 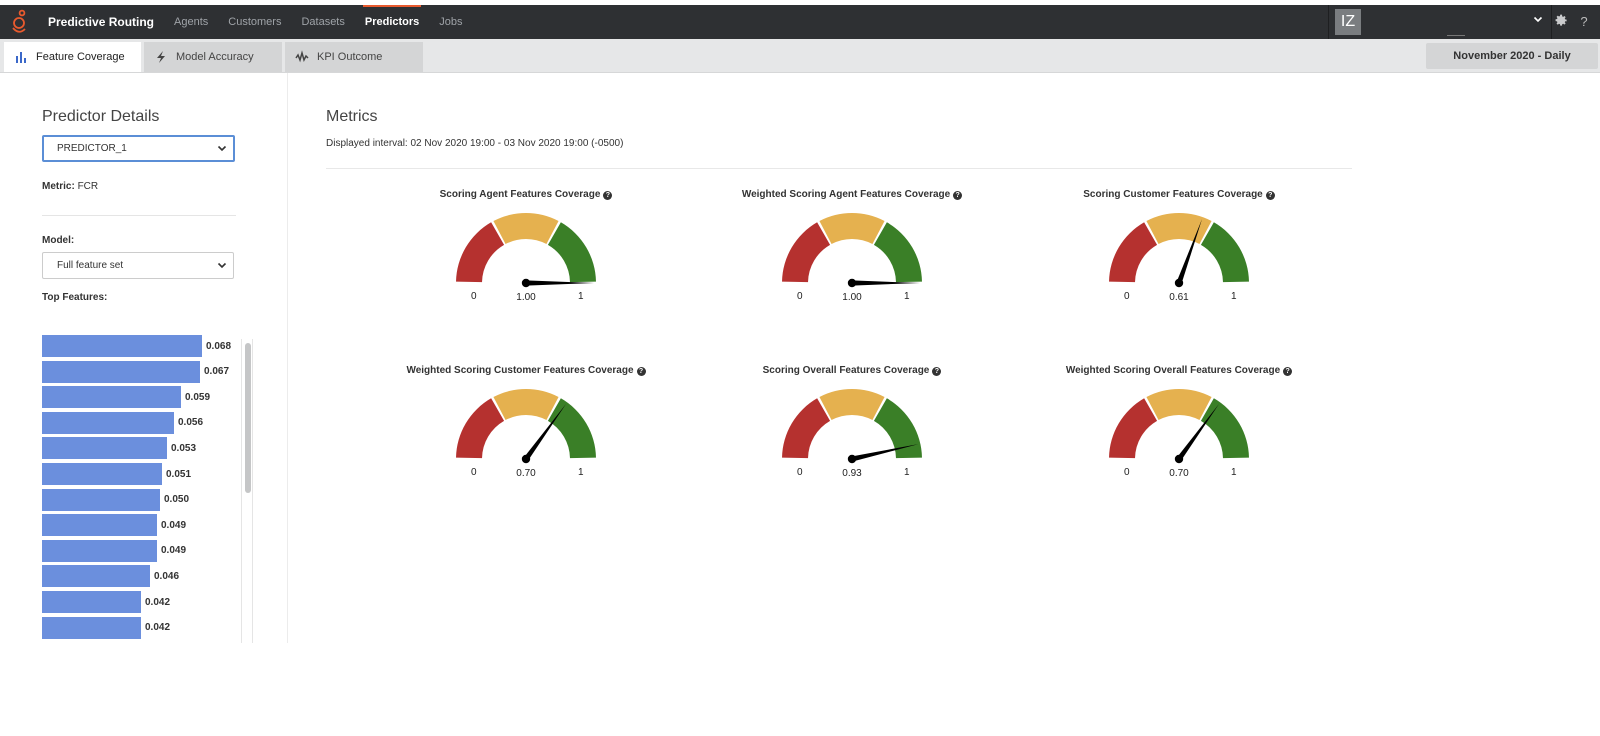 What do you see at coordinates (255, 22) in the screenshot?
I see `nav-item-customers: Customers` at bounding box center [255, 22].